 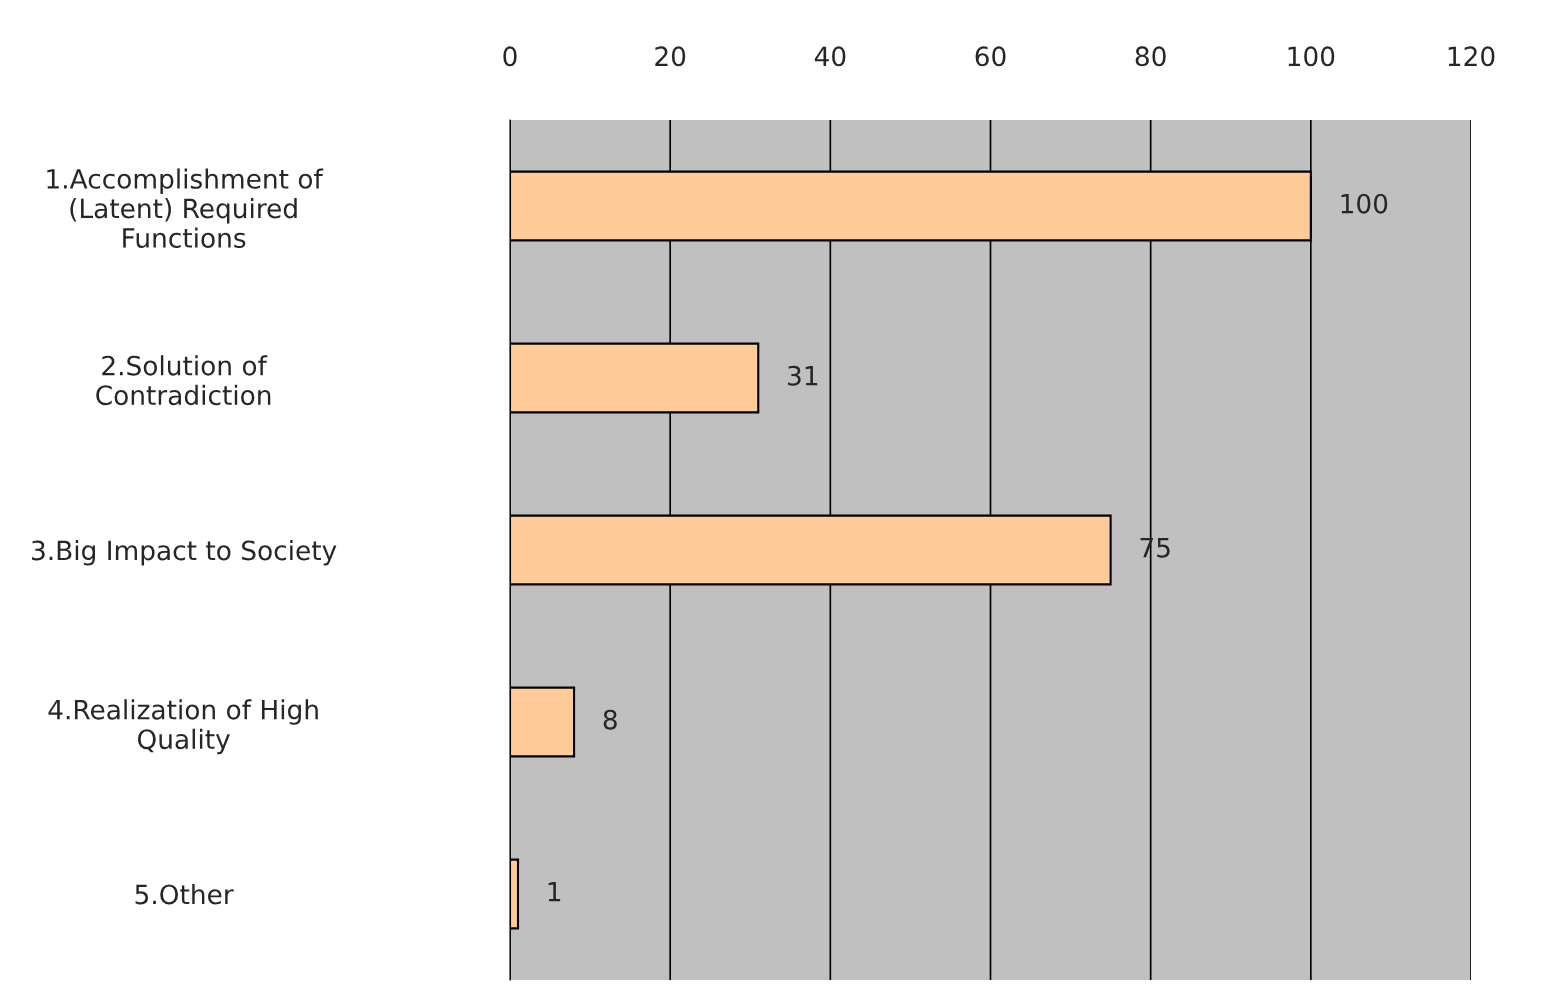 What do you see at coordinates (1364, 203) in the screenshot?
I see `data-label: 100` at bounding box center [1364, 203].